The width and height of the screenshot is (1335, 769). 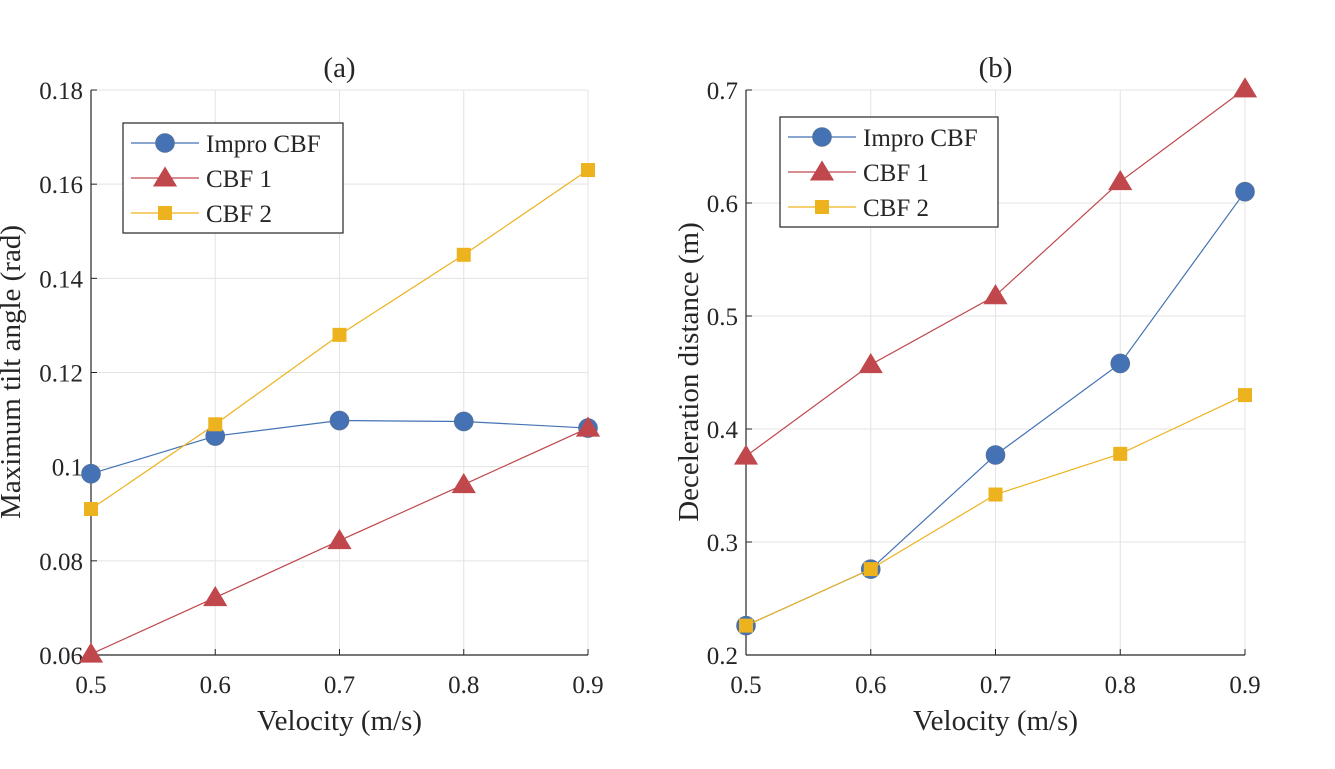 I want to click on y-tick-label: 0.18, so click(x=61, y=91).